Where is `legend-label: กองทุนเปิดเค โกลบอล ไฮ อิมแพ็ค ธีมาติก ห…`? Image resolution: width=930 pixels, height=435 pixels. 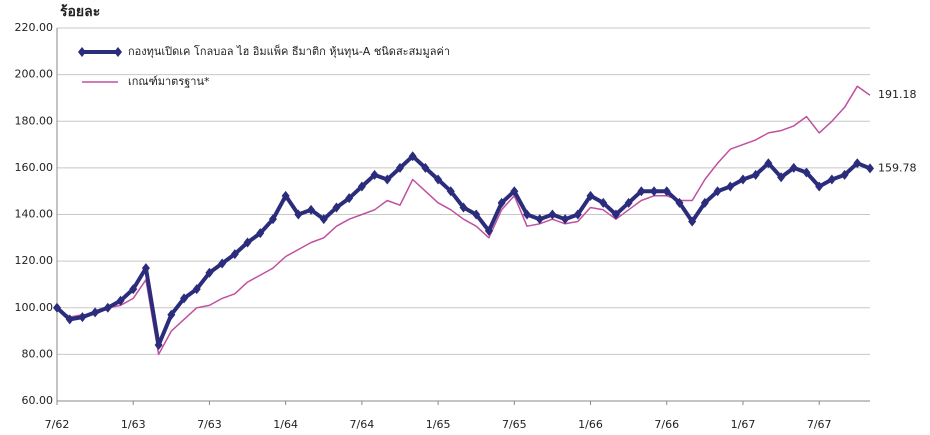 legend-label: กองทุนเปิดเค โกลบอล ไฮ อิมแพ็ค ธีมาติก ห… is located at coordinates (289, 51).